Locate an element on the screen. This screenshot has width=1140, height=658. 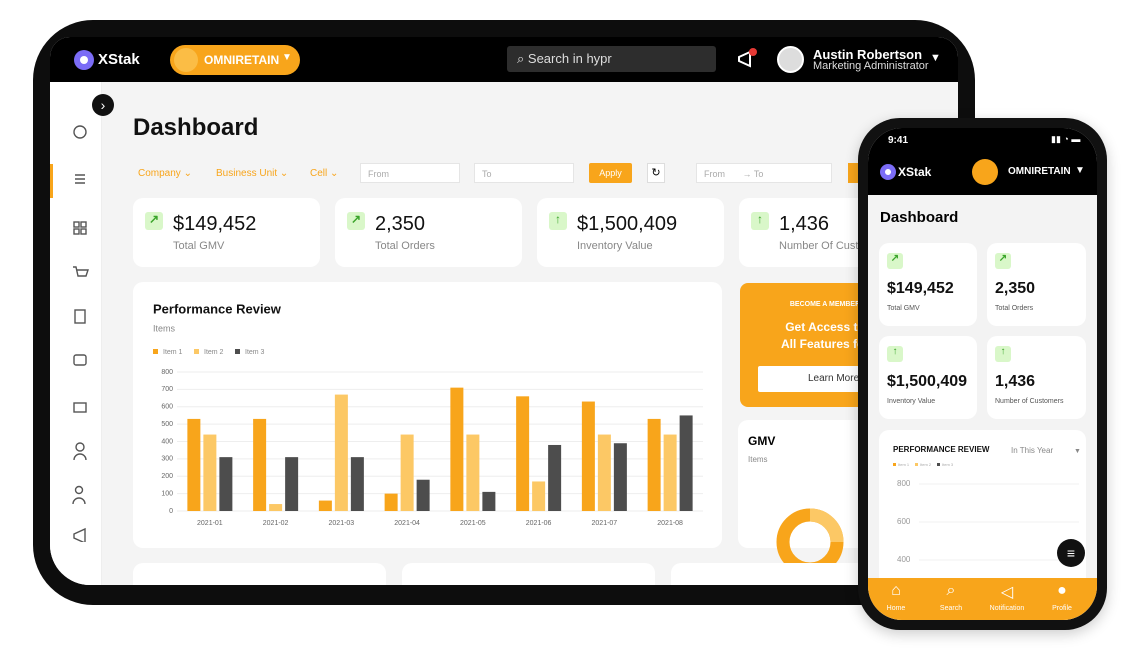
notification-icon is located at coordinates (747, 59).